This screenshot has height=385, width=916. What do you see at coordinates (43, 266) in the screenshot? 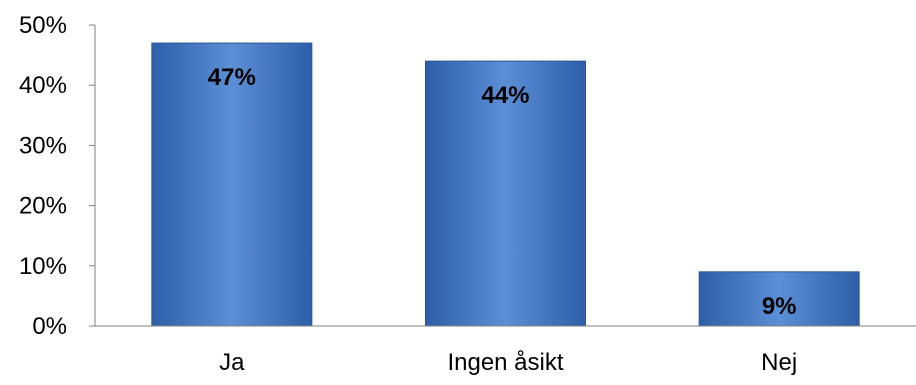
I see `y-tick-label: 10%` at bounding box center [43, 266].